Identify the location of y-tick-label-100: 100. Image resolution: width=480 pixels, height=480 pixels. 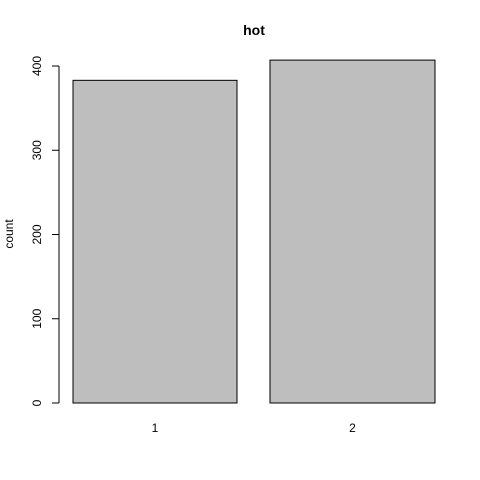
(37, 318).